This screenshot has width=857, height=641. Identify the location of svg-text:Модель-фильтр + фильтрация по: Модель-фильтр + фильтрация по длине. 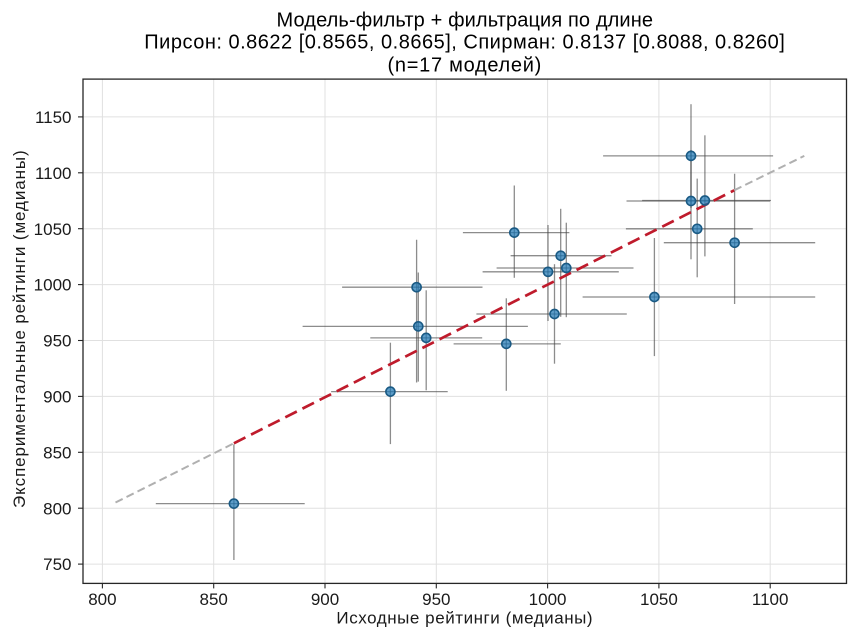
(464, 21).